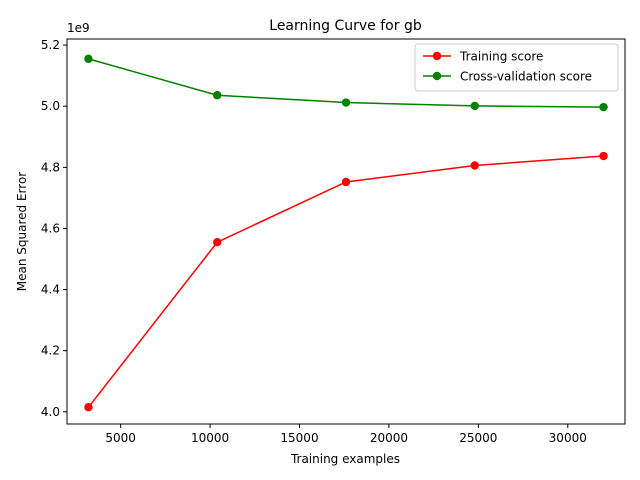 The width and height of the screenshot is (640, 480). What do you see at coordinates (437, 56) in the screenshot?
I see `legend-training-score-marker` at bounding box center [437, 56].